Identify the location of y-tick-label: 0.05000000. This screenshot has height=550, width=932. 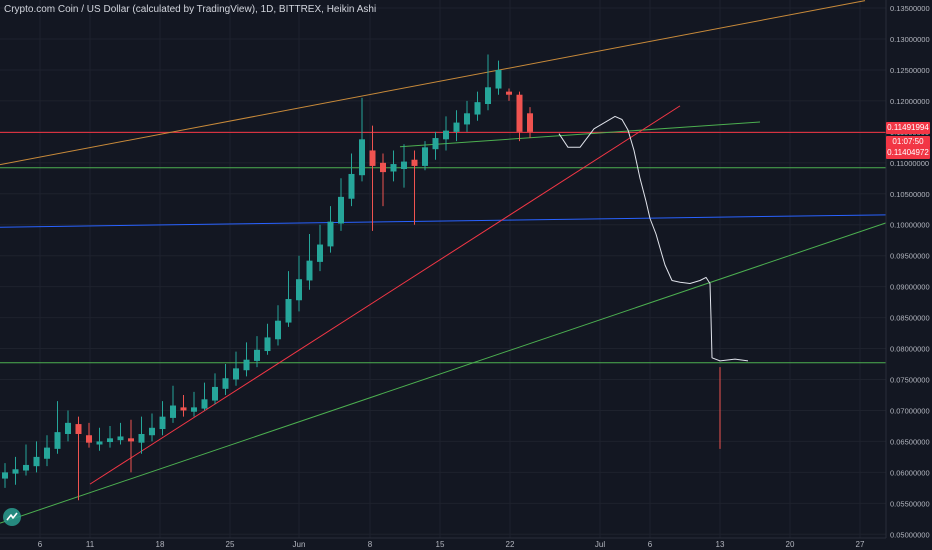
(910, 534).